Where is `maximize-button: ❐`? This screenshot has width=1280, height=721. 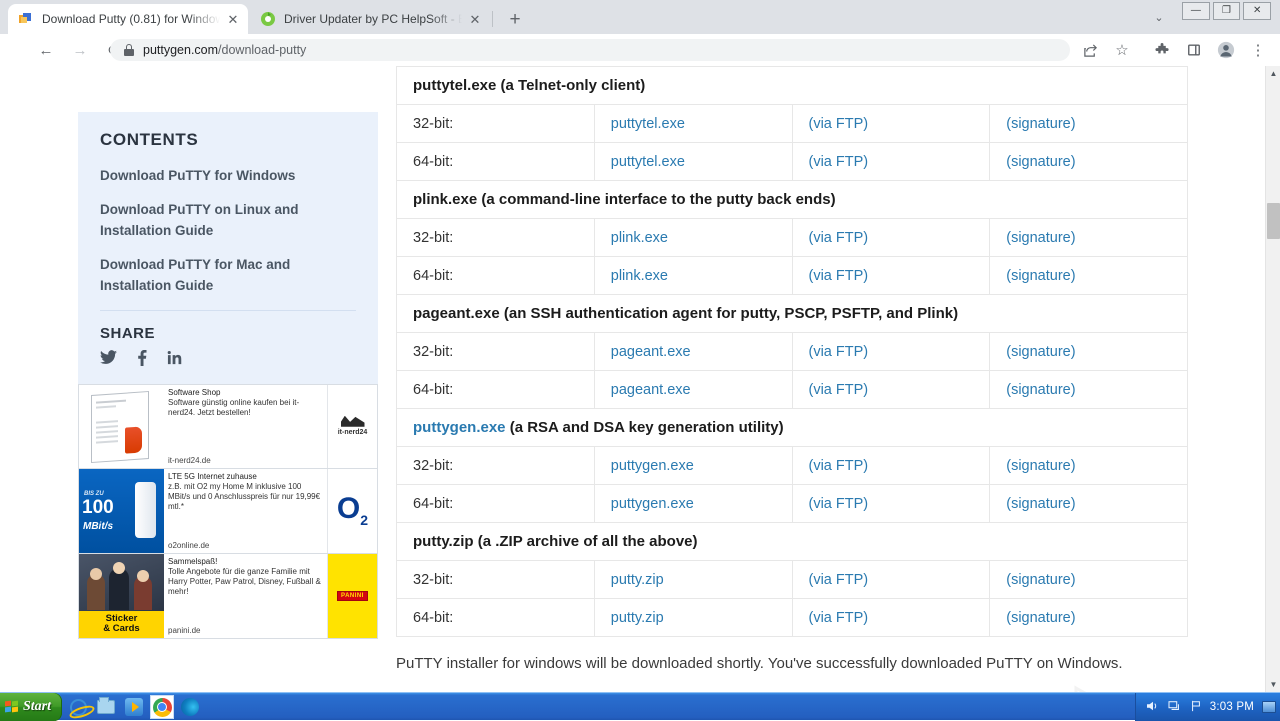 maximize-button: ❐ is located at coordinates (1226, 11).